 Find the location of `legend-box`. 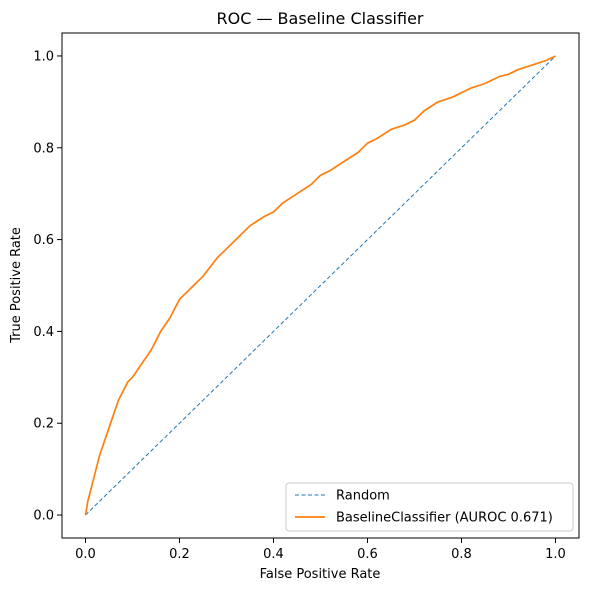

legend-box is located at coordinates (429, 507).